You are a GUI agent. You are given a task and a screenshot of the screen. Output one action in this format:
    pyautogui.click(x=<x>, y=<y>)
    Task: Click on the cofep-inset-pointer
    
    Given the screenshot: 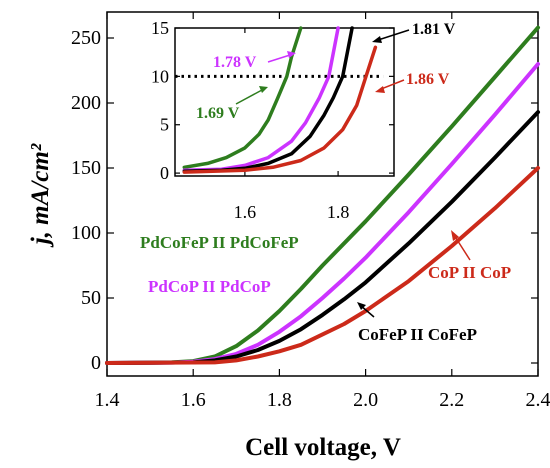 What is the action you would take?
    pyautogui.click(x=393, y=35)
    